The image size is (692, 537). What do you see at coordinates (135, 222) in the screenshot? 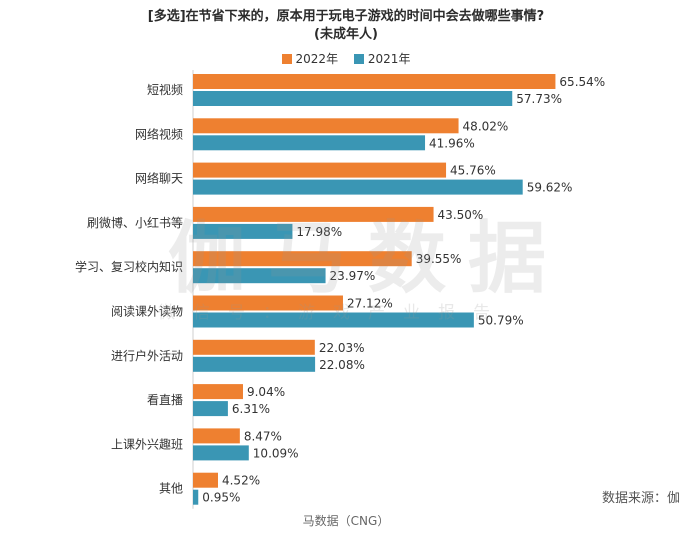
I see `category-label: 刷微博、小红书等` at bounding box center [135, 222].